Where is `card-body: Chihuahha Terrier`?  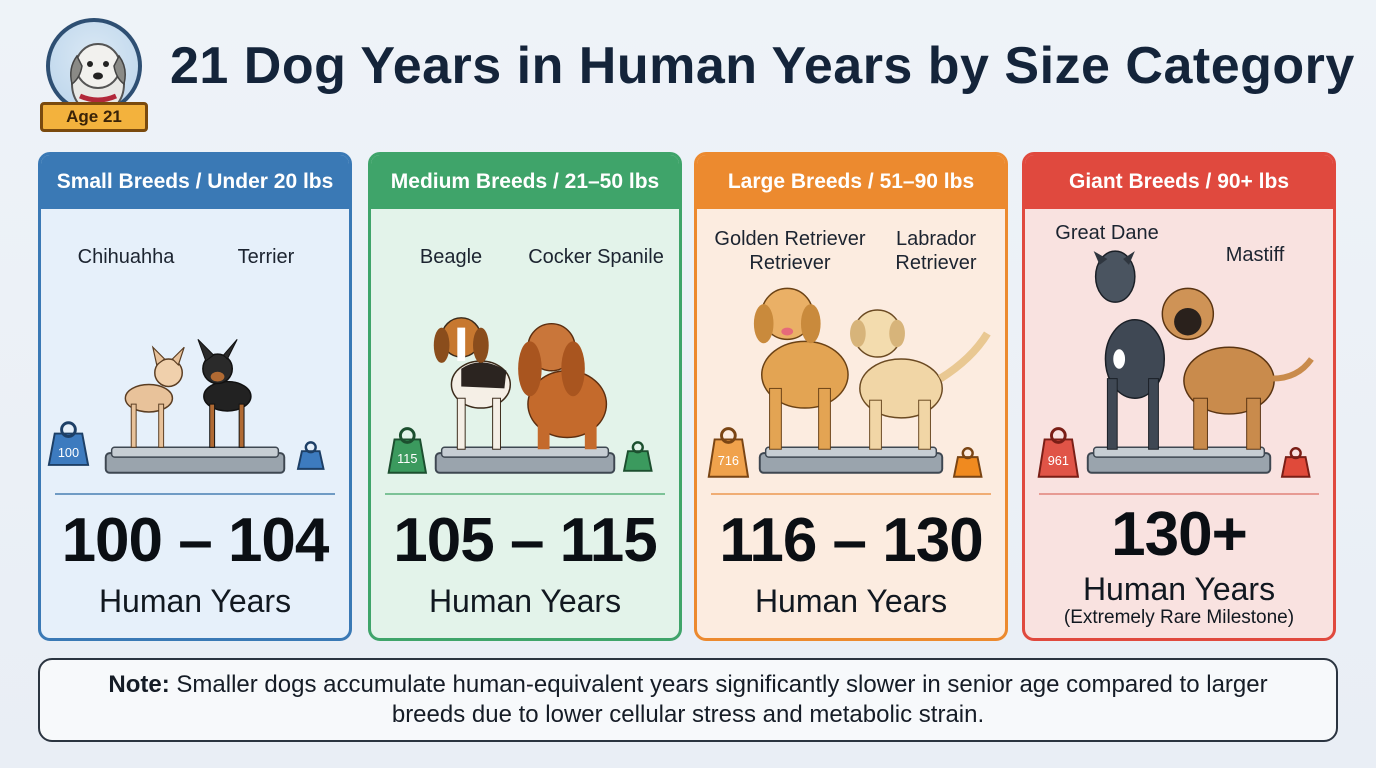 card-body: Chihuahha Terrier is located at coordinates (195, 423).